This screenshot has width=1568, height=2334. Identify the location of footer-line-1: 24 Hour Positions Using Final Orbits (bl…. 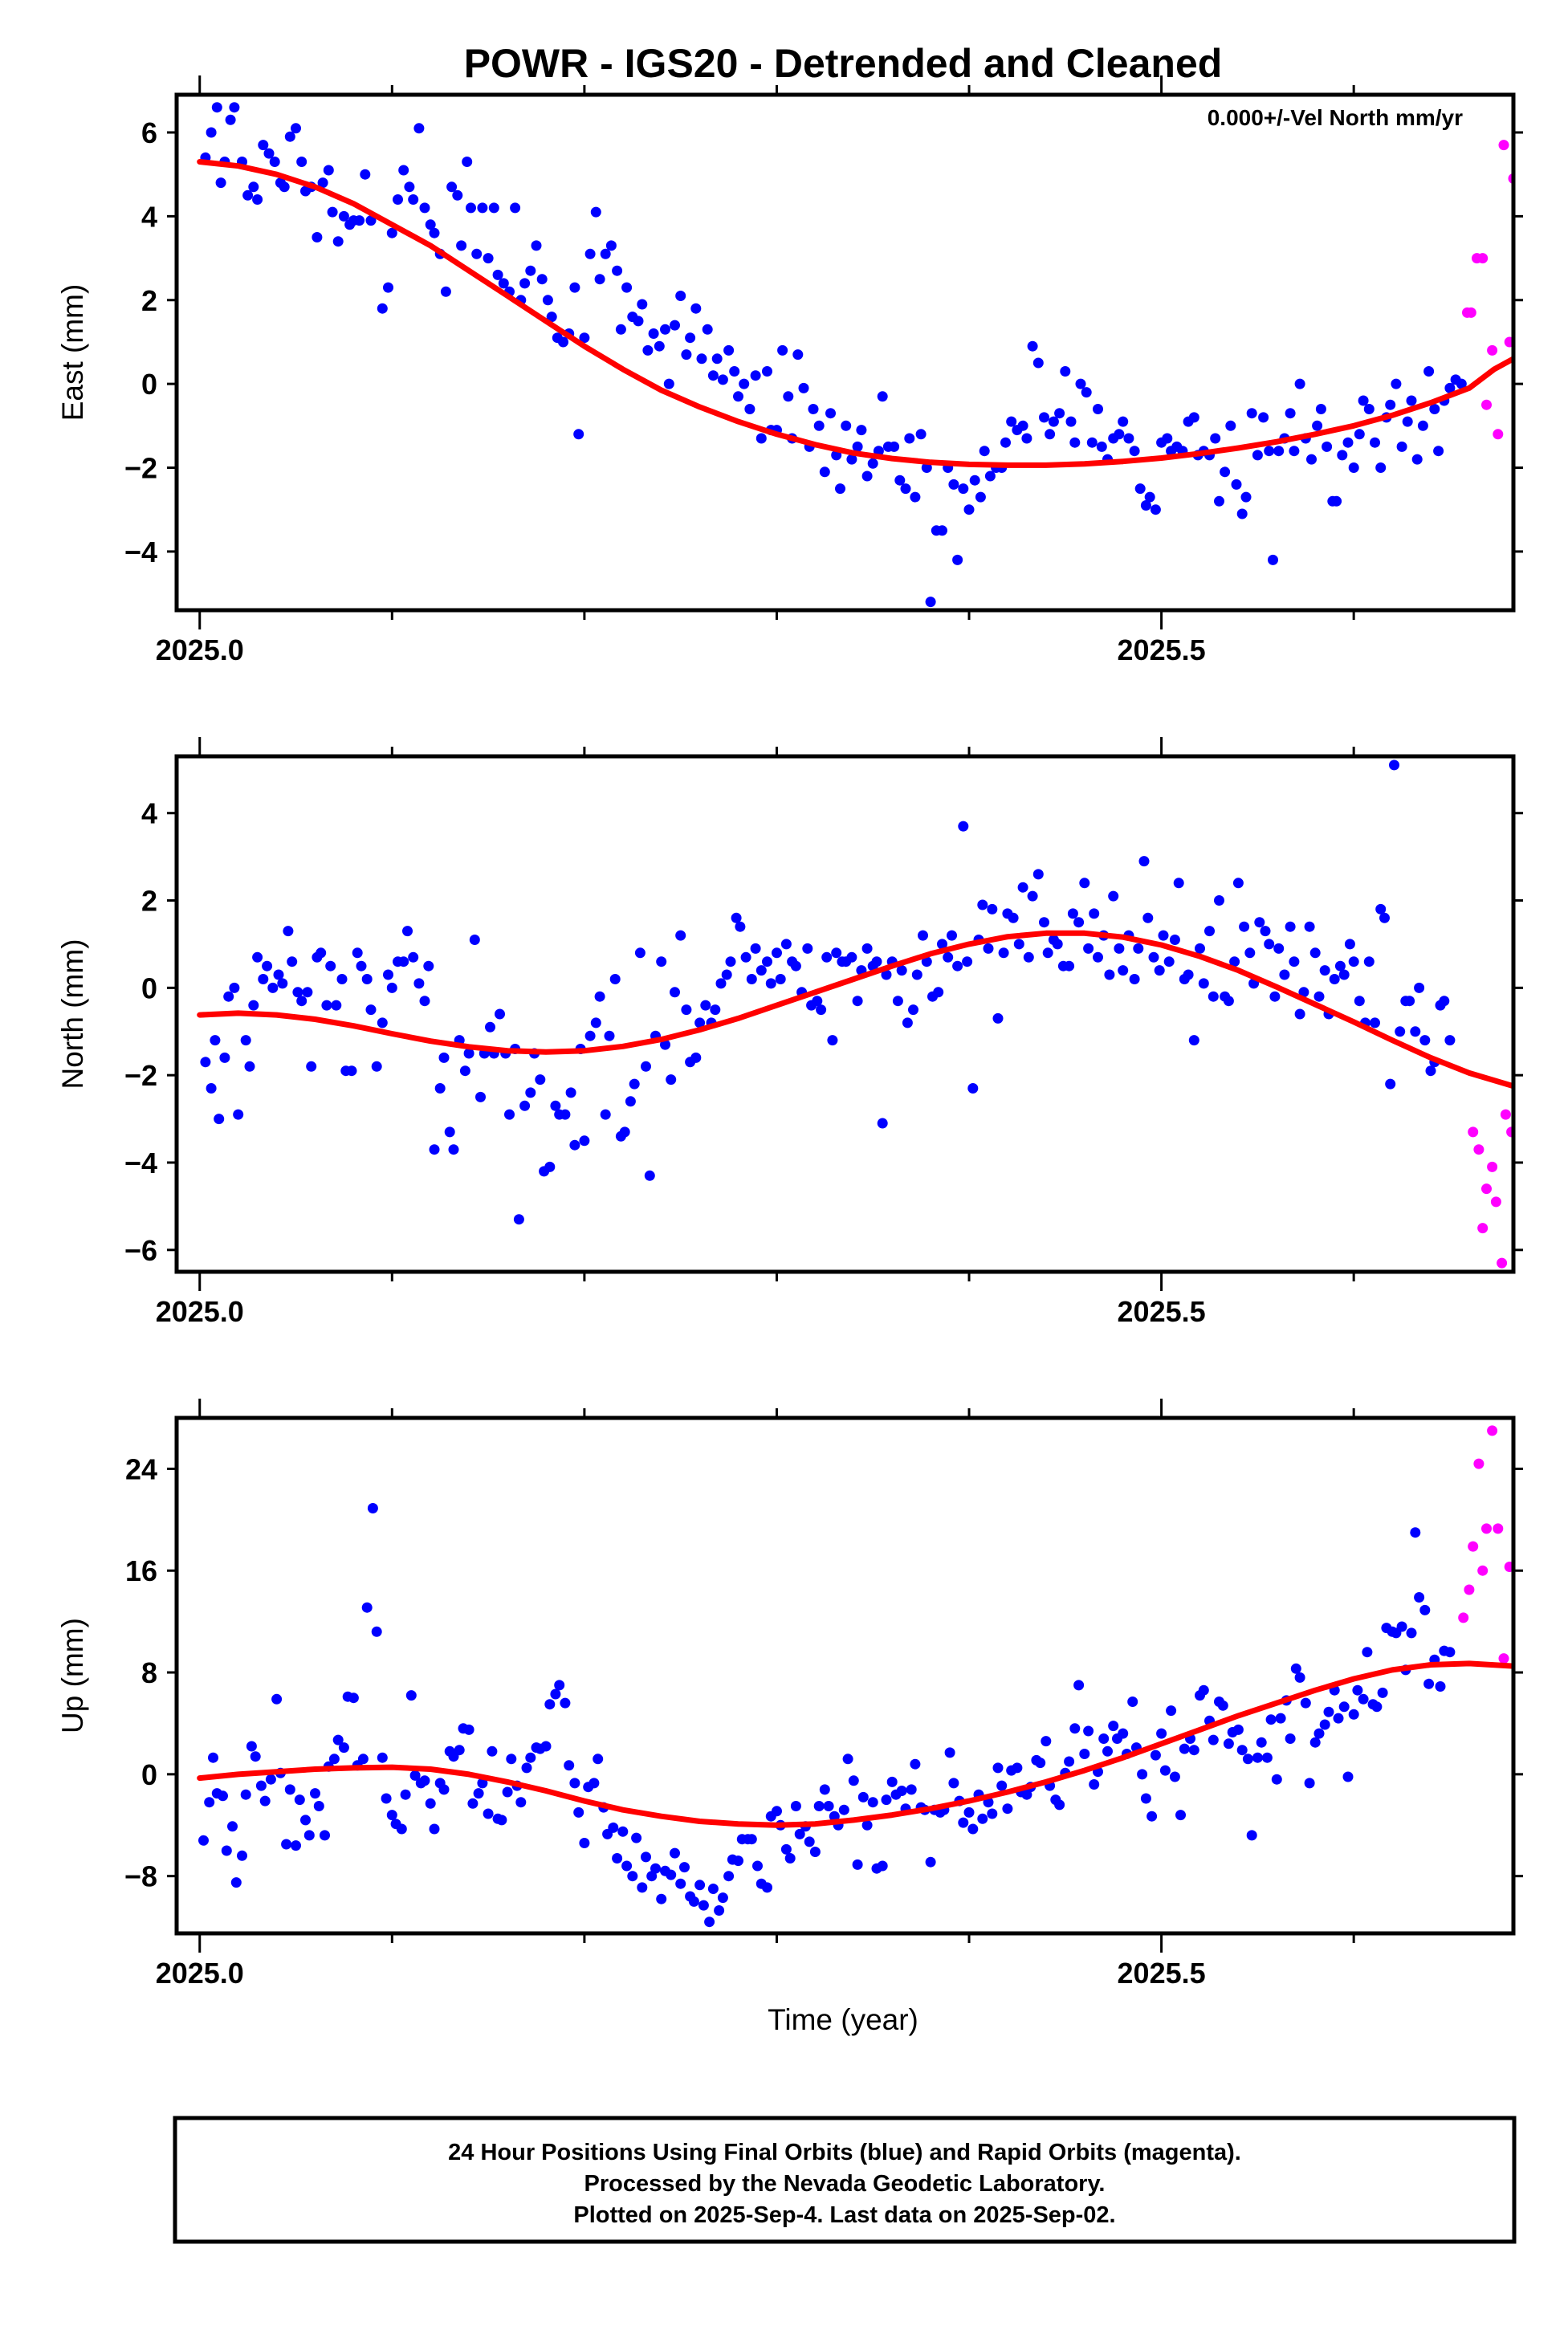
(844, 2152).